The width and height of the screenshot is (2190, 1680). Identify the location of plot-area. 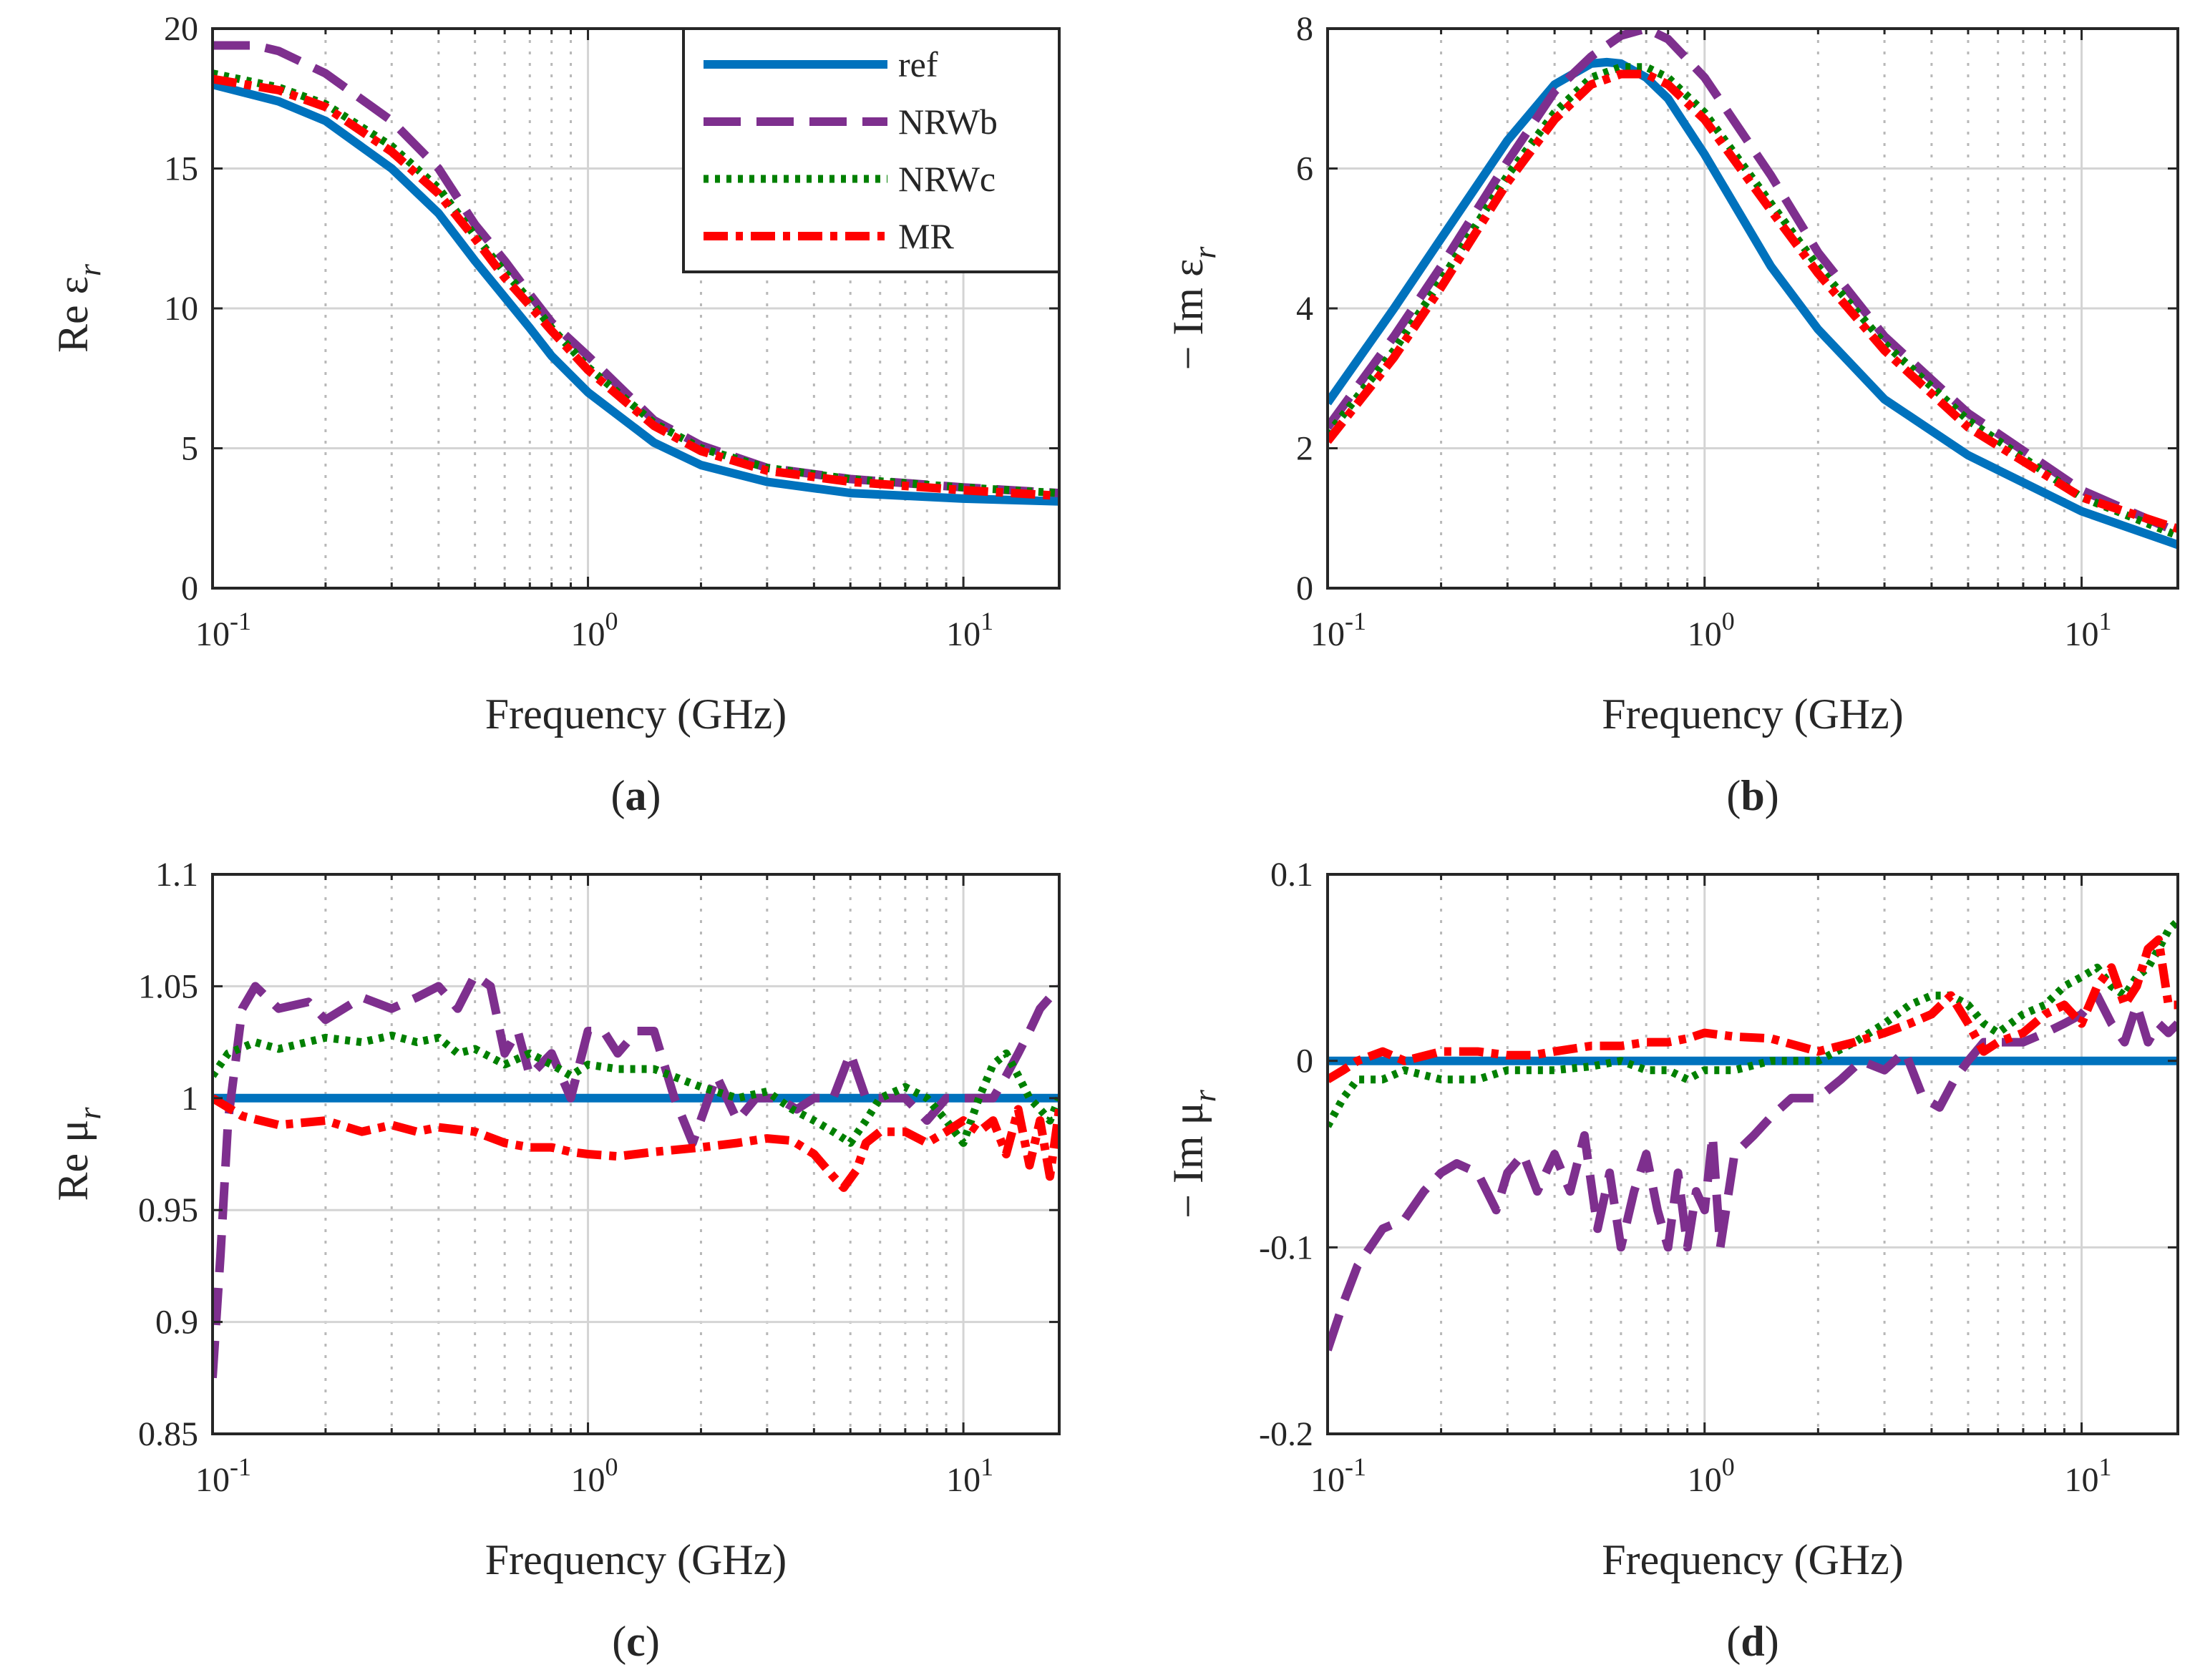
(1753, 1154).